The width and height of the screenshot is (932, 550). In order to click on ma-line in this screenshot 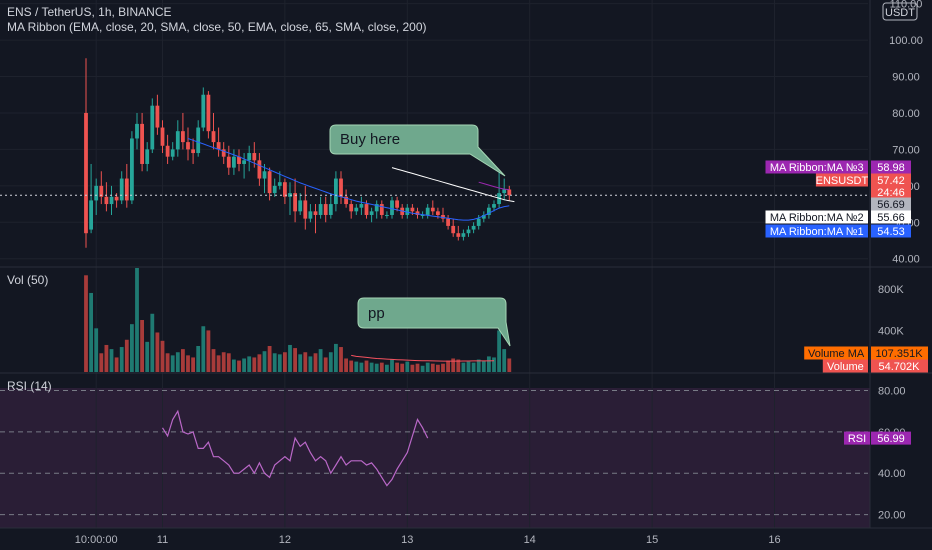, I will do `click(494, 186)`.